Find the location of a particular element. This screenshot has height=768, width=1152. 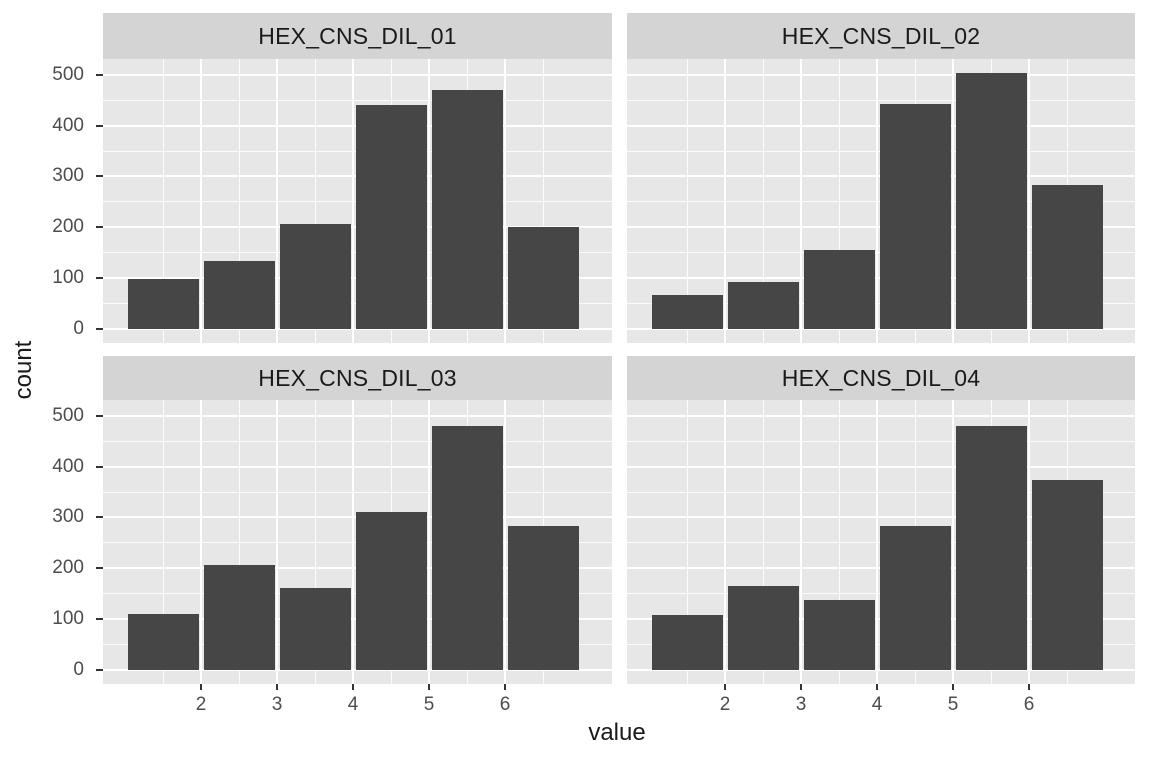

facet-strip-title: HEX_CNS_DIL_04 is located at coordinates (881, 377).